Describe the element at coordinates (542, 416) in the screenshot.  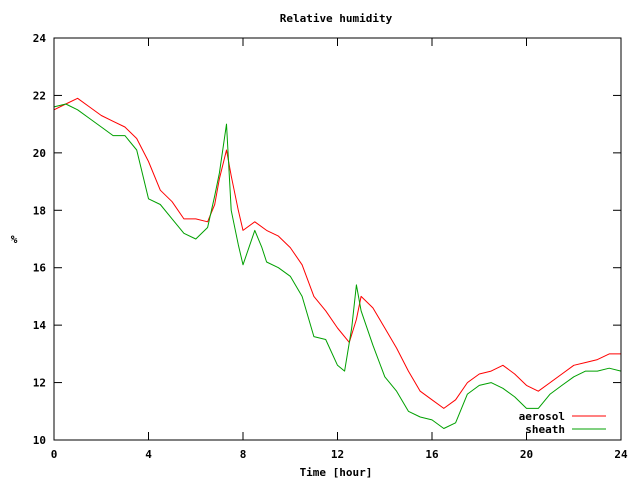
I see `legend-label-aerosol: aerosol` at that location.